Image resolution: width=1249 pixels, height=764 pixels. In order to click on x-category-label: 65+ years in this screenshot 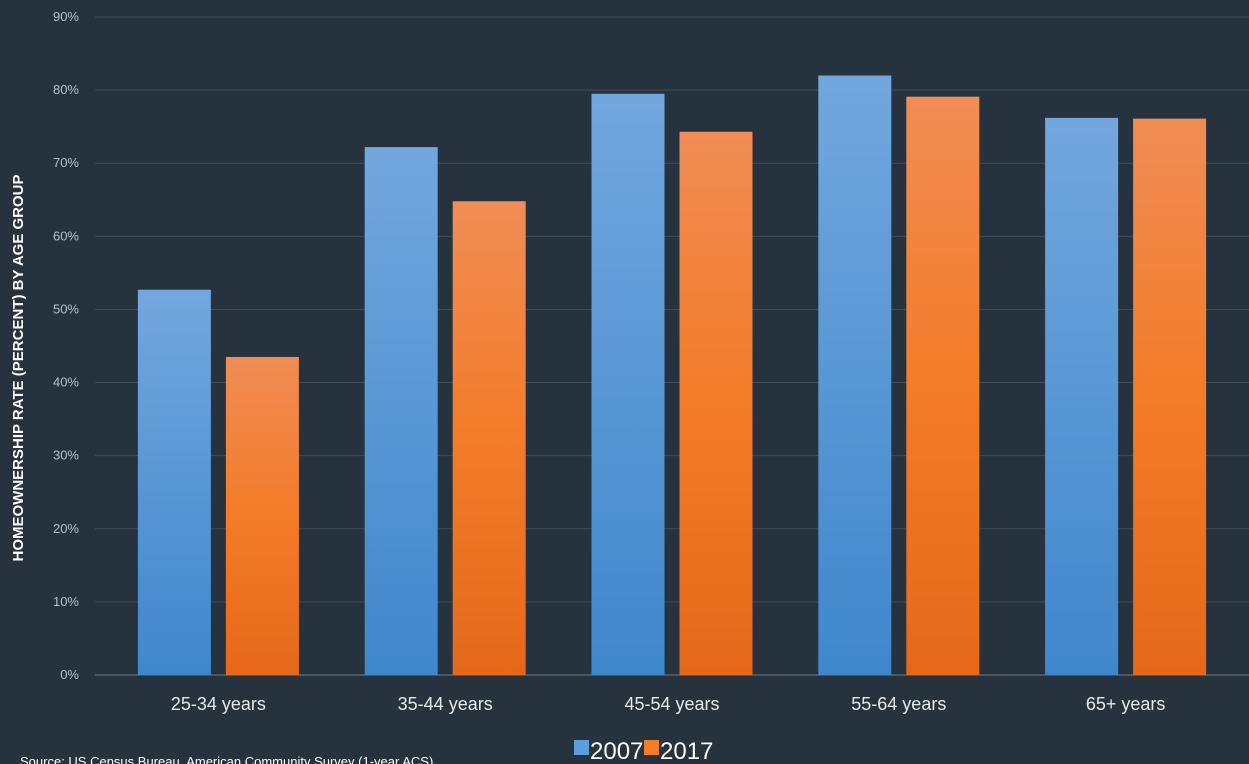, I will do `click(1126, 704)`.